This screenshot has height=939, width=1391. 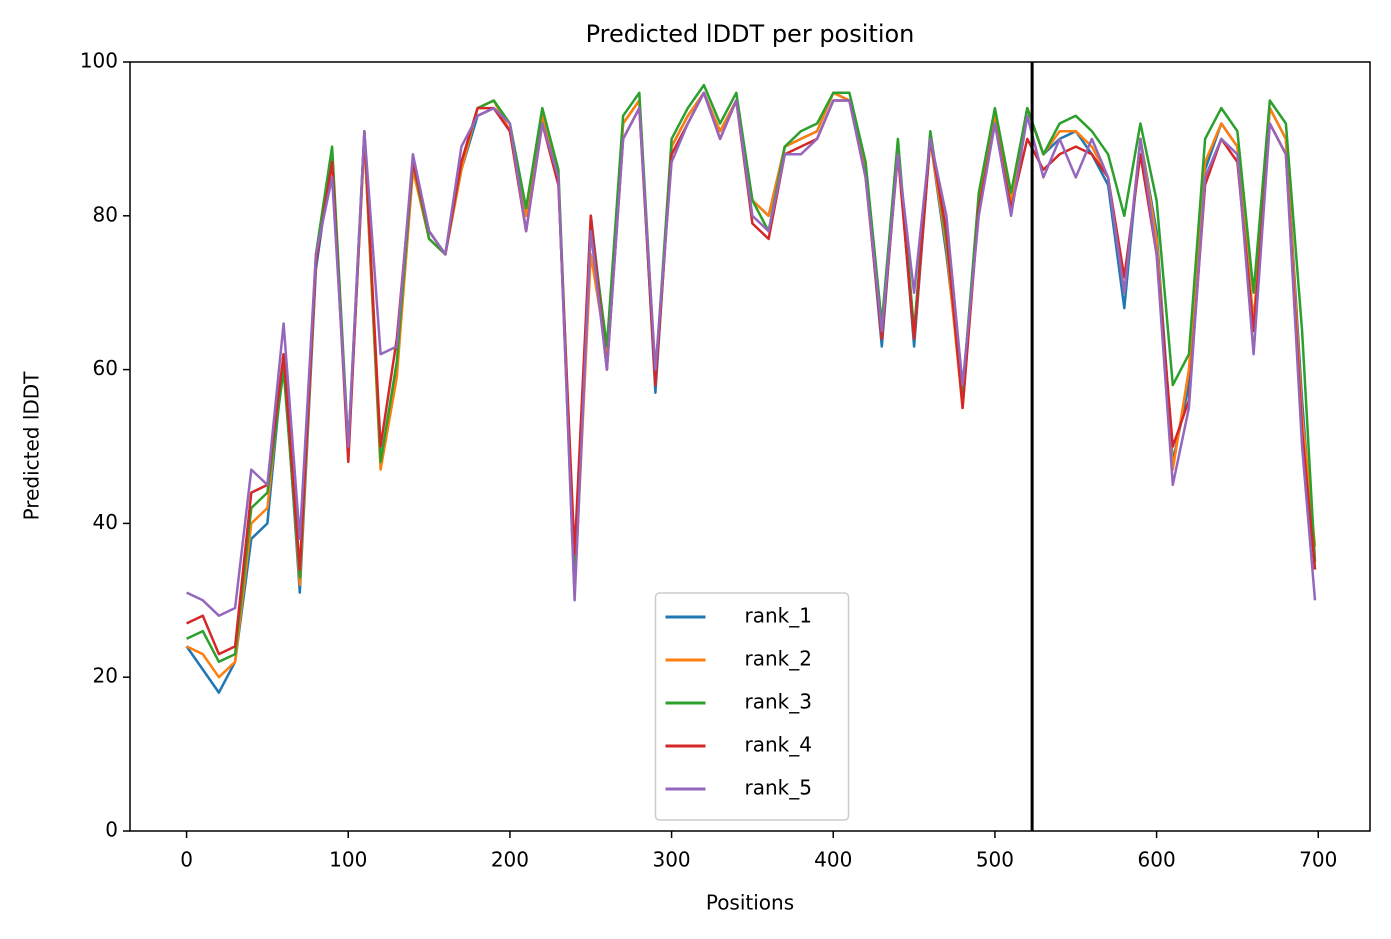 I want to click on x-tick-label: 700, so click(x=1318, y=860).